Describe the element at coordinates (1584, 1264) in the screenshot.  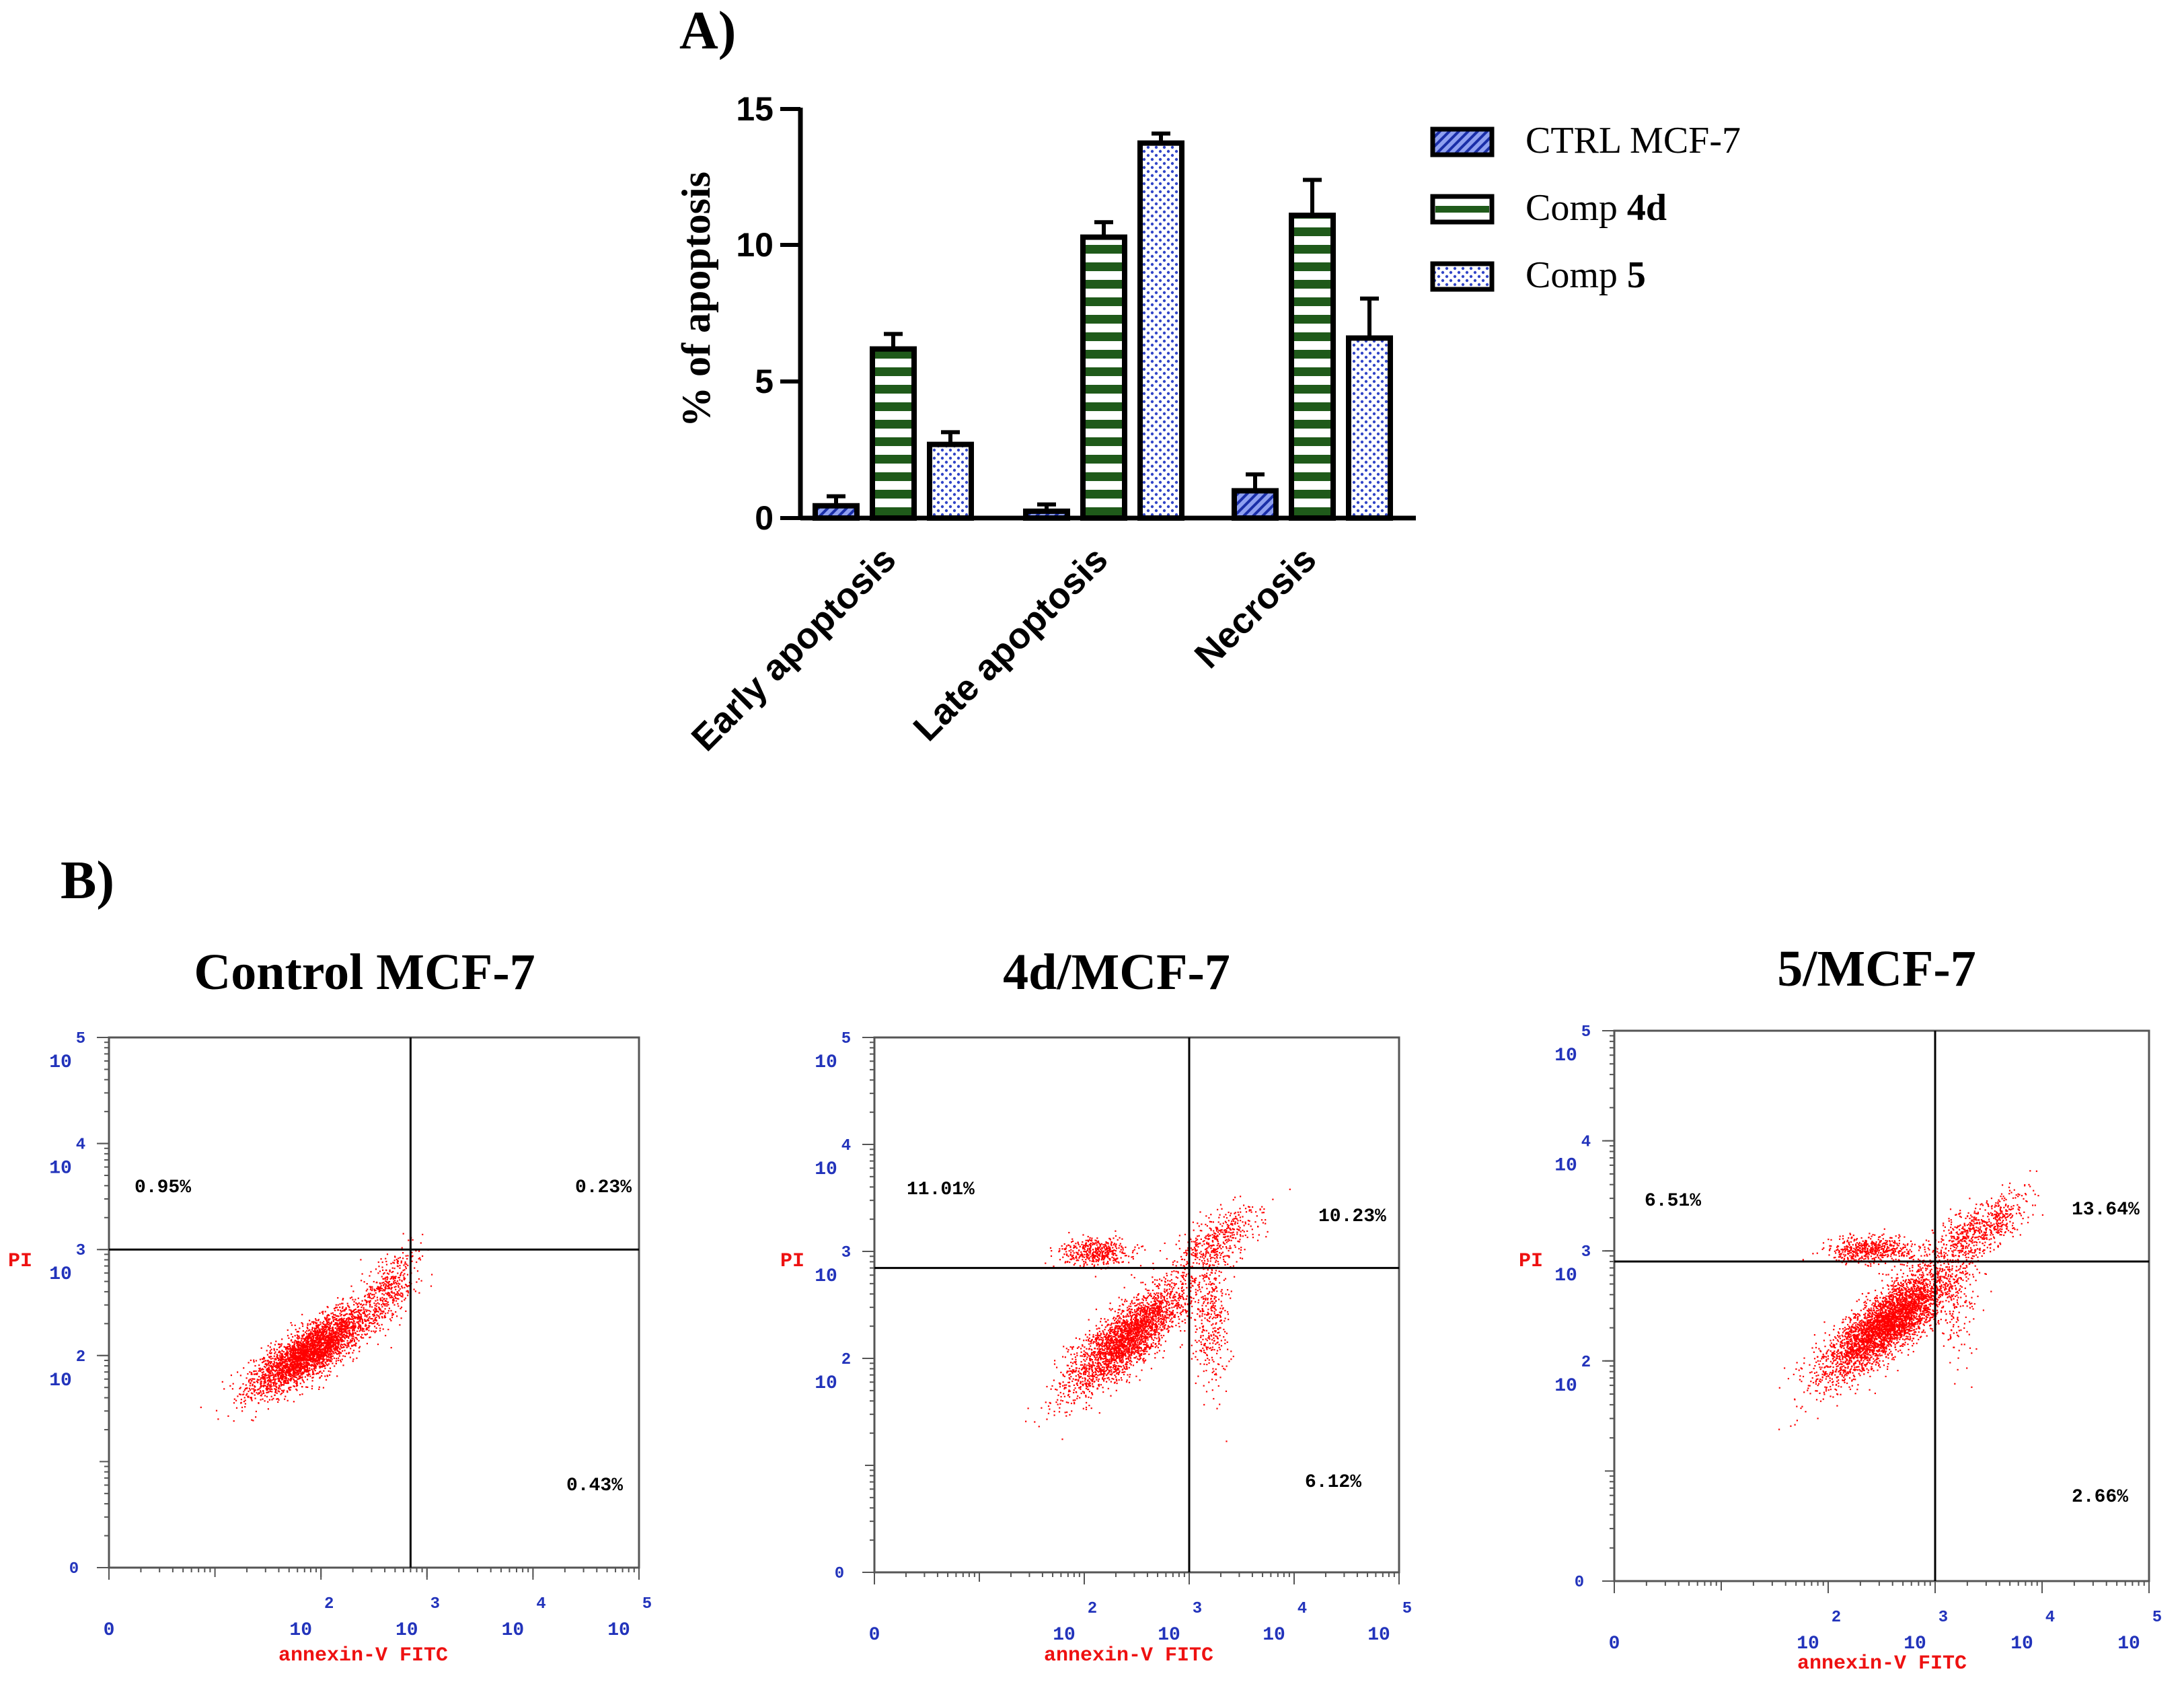
I see `flow-y-tick-2-5: 10³` at that location.